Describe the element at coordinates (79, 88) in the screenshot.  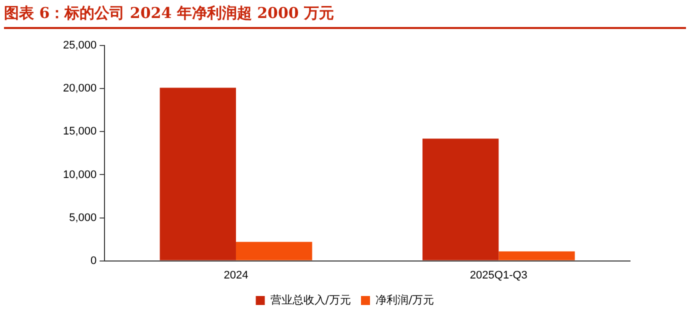
I see `y-tick-label: 20,000` at that location.